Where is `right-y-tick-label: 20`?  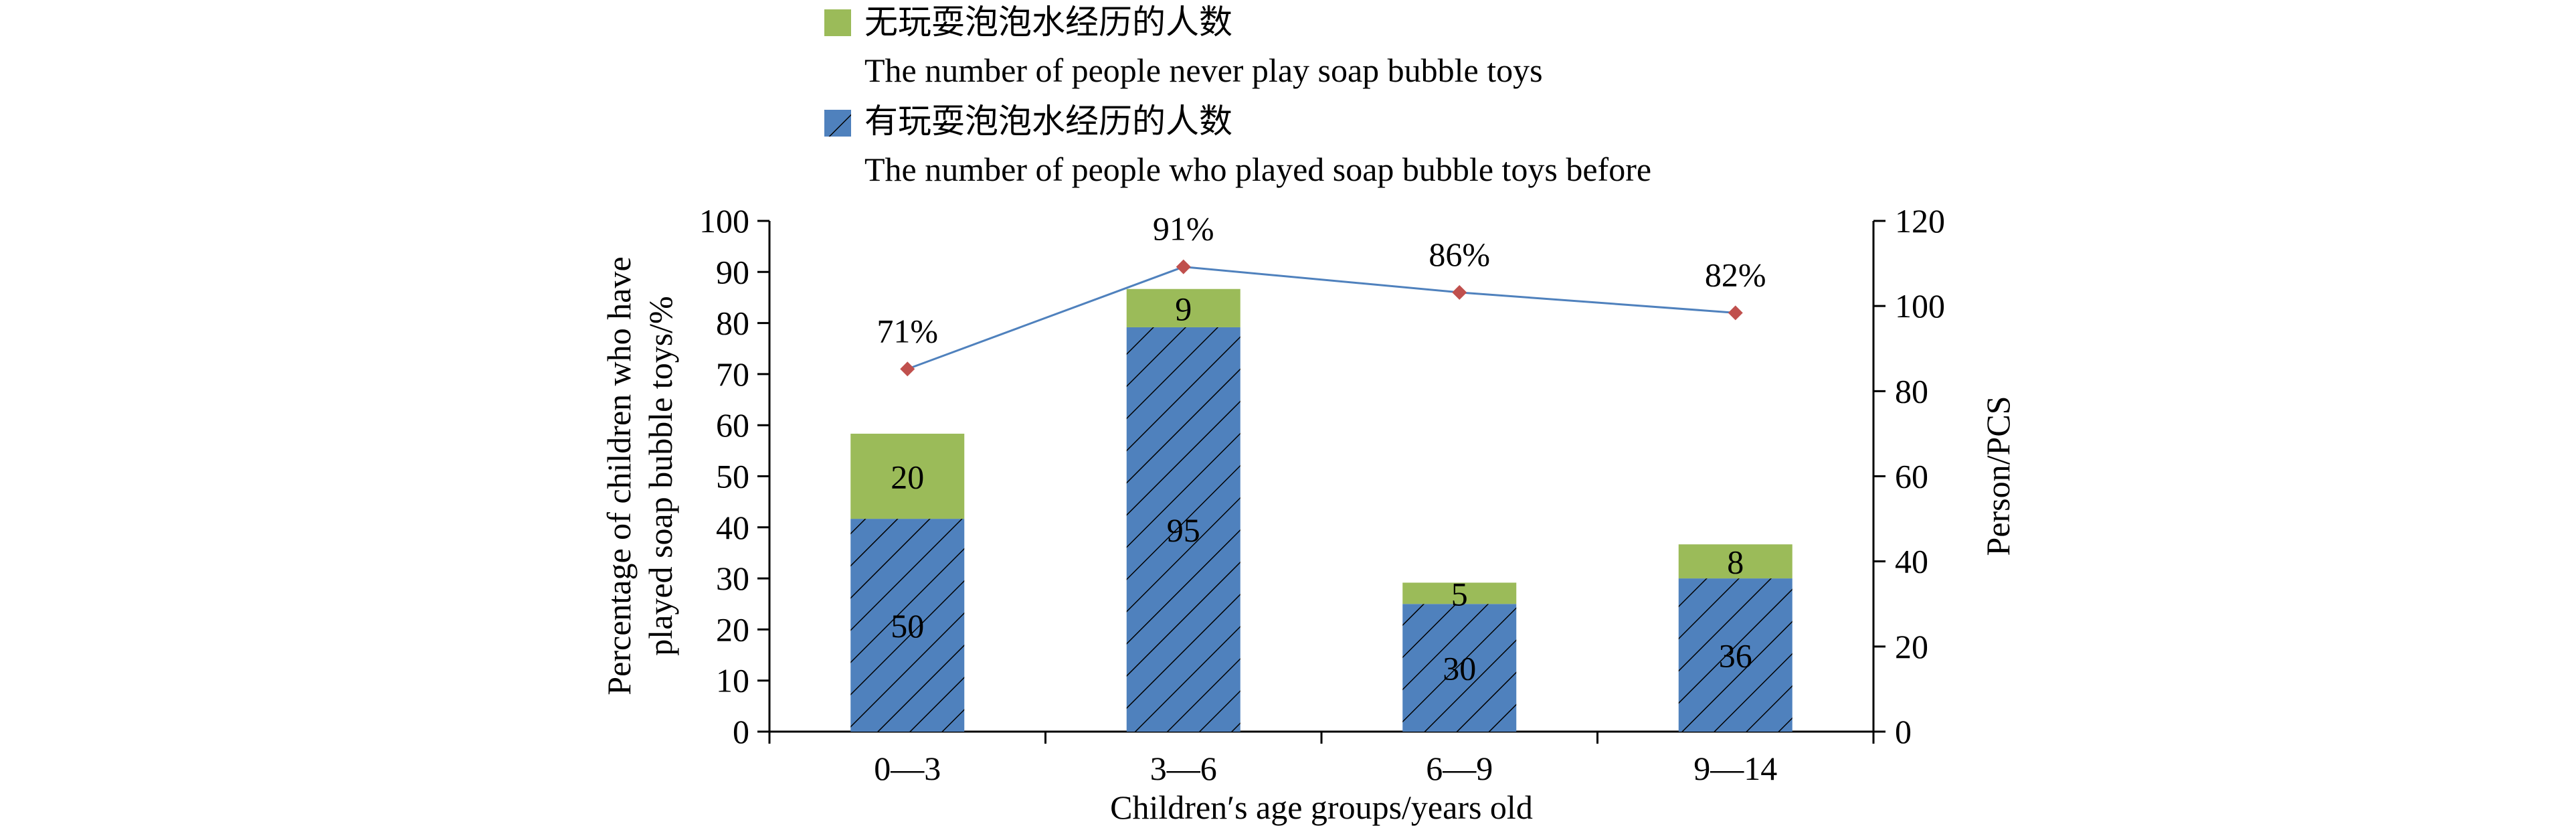
right-y-tick-label: 20 is located at coordinates (1911, 647).